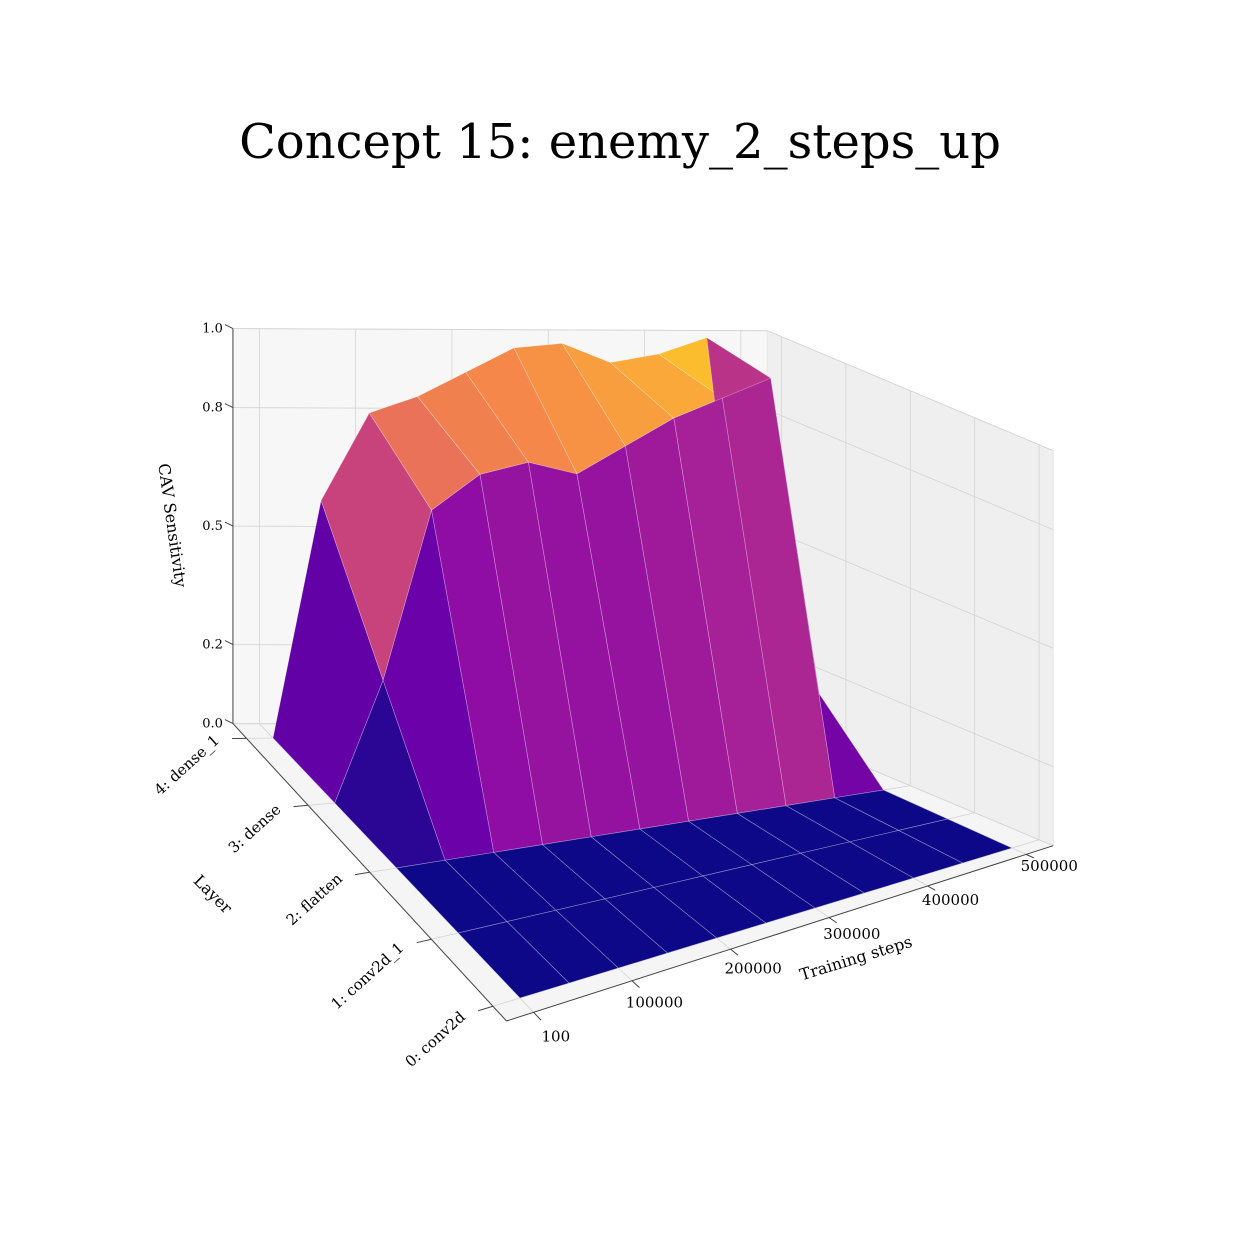 The image size is (1240, 1240). Describe the element at coordinates (187, 765) in the screenshot. I see `y-tick-label-4: 4: dense_1` at that location.